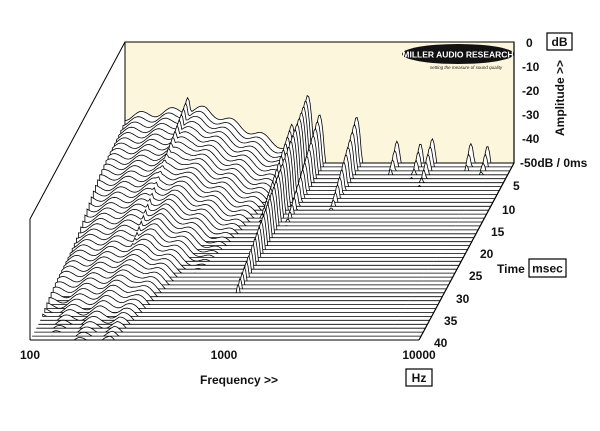 This screenshot has height=431, width=600. What do you see at coordinates (476, 276) in the screenshot?
I see `time-tick-25: 25` at bounding box center [476, 276].